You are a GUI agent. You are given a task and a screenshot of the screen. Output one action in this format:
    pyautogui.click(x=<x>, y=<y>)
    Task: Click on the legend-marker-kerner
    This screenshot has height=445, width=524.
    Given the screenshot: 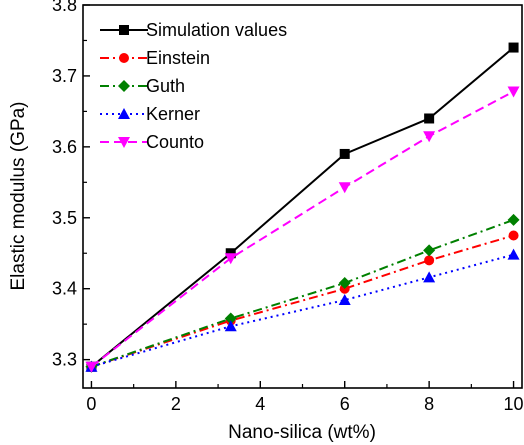 What is the action you would take?
    pyautogui.click(x=124, y=113)
    